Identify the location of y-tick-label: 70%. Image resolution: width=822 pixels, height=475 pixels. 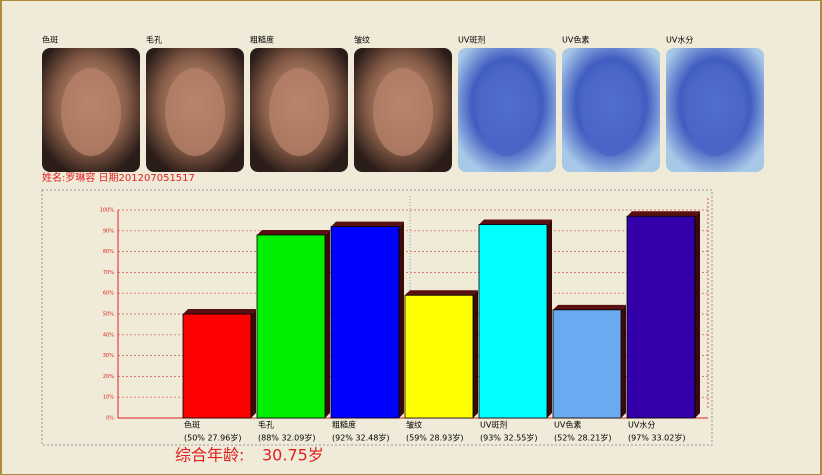
(108, 273).